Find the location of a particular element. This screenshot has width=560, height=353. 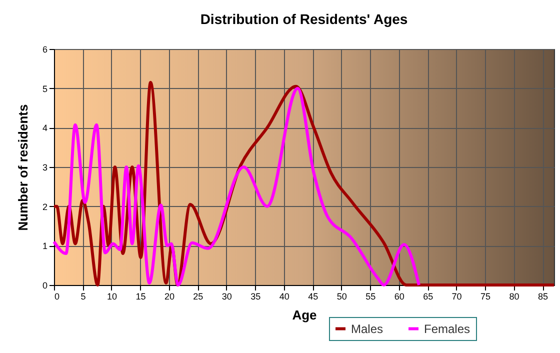

chart-title: Distribution of Residents' Ages is located at coordinates (304, 19).